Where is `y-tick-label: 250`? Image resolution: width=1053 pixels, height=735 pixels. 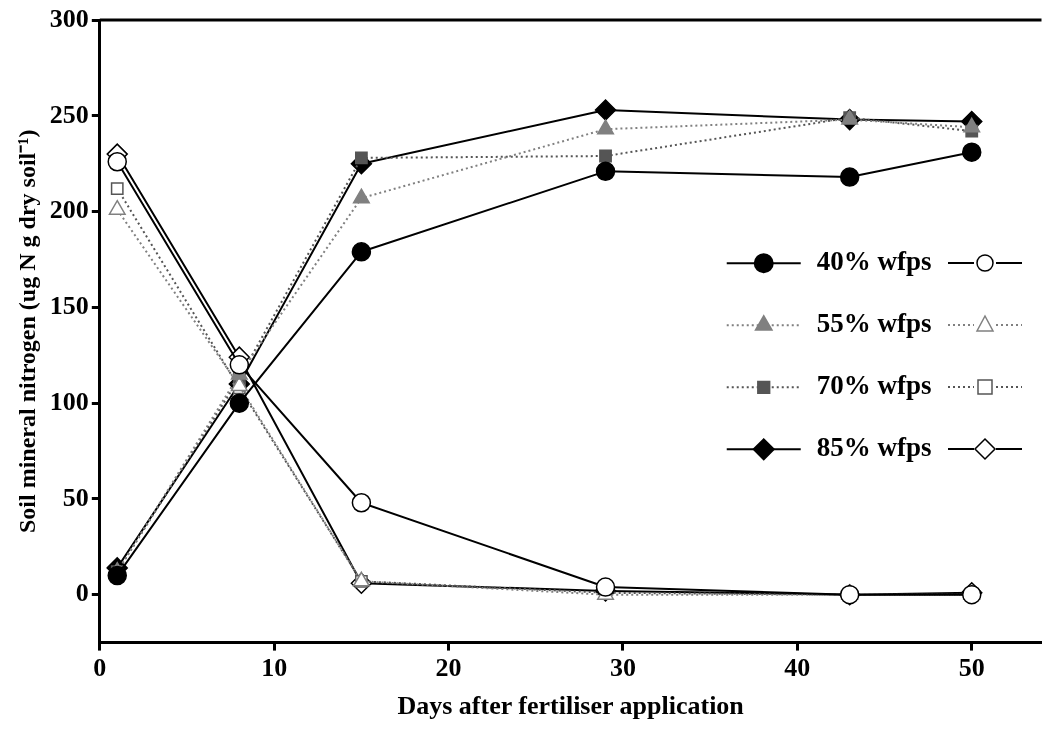 y-tick-label: 250 is located at coordinates (69, 114).